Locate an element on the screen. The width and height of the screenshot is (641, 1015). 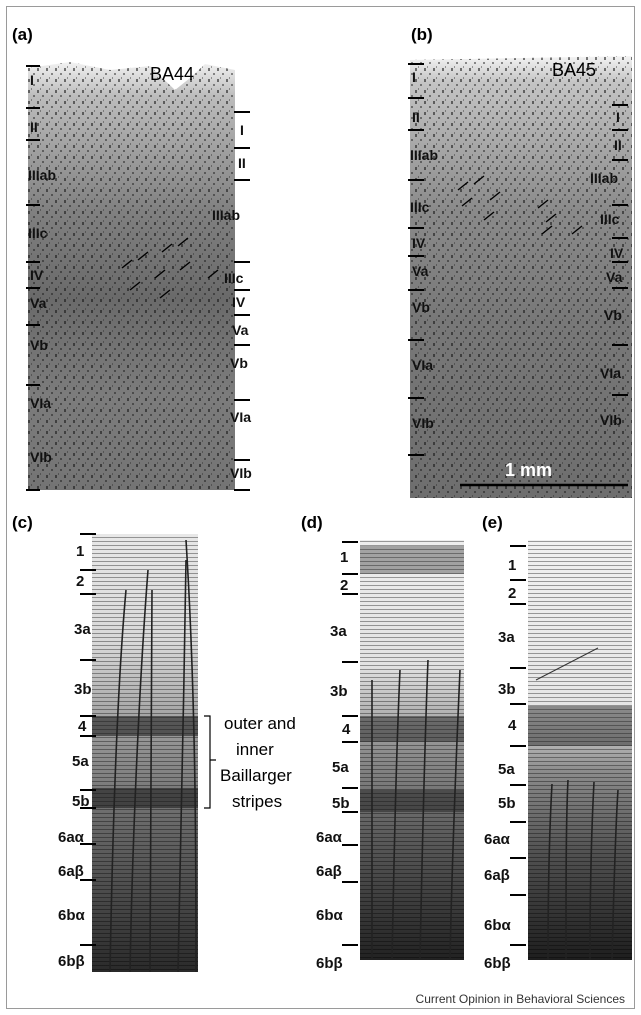
panel-e-layers: 1 2 3a 3b 4 5a 5b 6aα 6aβ 6bα 6bβ is located at coordinates (505, 758).